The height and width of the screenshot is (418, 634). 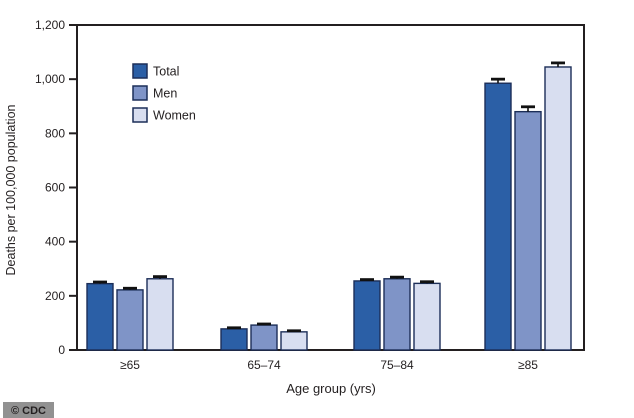 I want to click on cdc-watermark-label: © CDC, so click(x=28, y=411).